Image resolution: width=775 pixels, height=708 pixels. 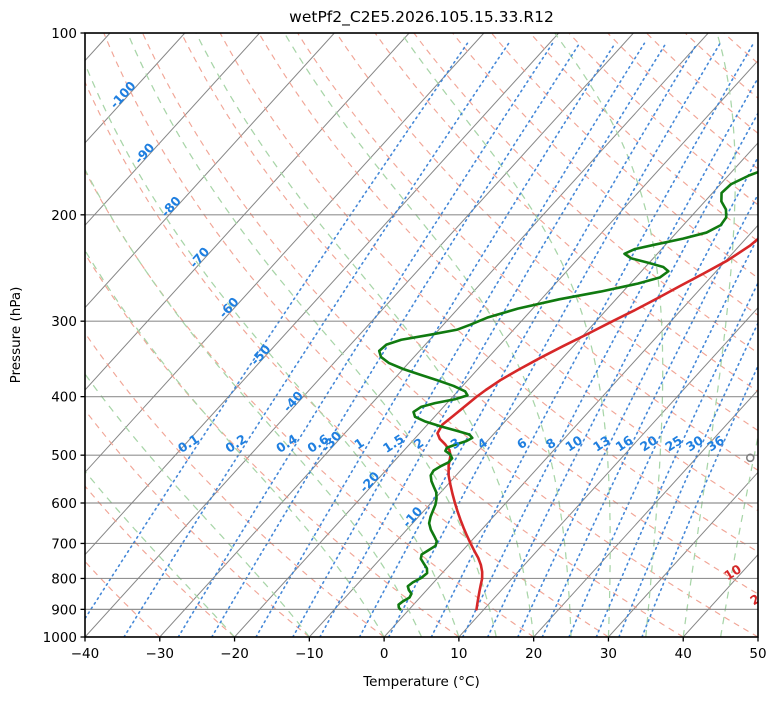 I want to click on x-tick-label: 0, so click(x=384, y=654).